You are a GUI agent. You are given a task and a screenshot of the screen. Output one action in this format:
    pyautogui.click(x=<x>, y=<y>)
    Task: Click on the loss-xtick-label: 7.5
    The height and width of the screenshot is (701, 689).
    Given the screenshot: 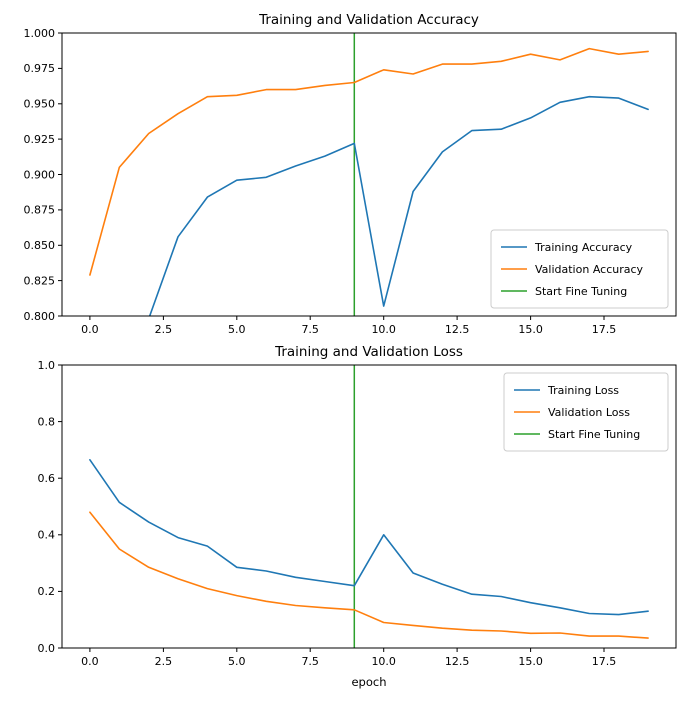 What is the action you would take?
    pyautogui.click(x=310, y=661)
    